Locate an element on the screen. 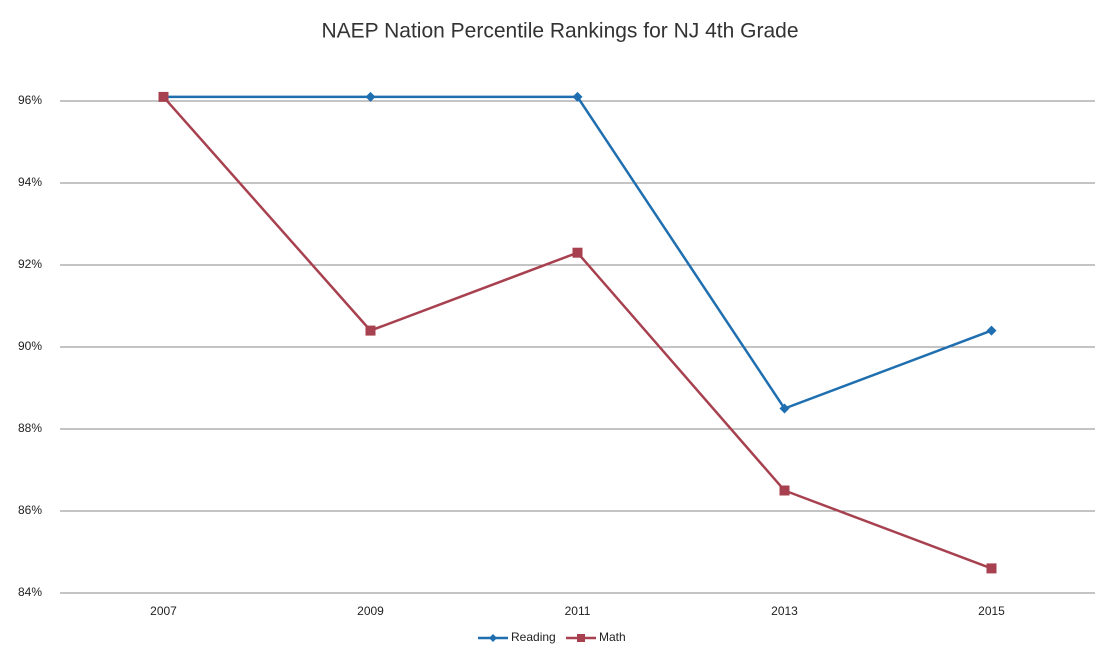  y-tick-label: 88% is located at coordinates (30, 428).